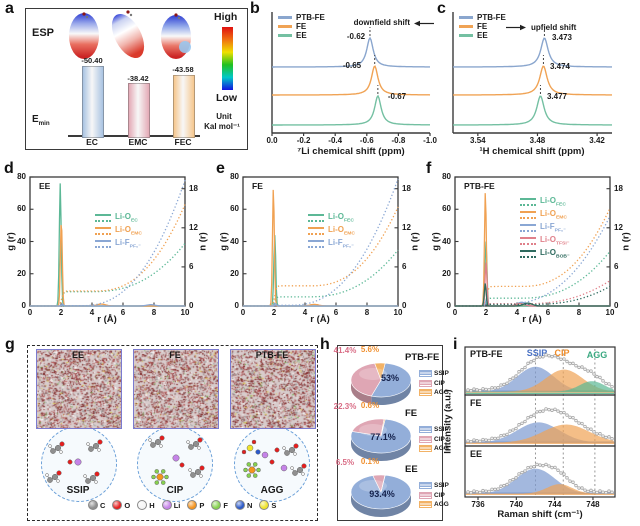  I want to click on xlabel-r-e: r (Å), so click(320, 319).